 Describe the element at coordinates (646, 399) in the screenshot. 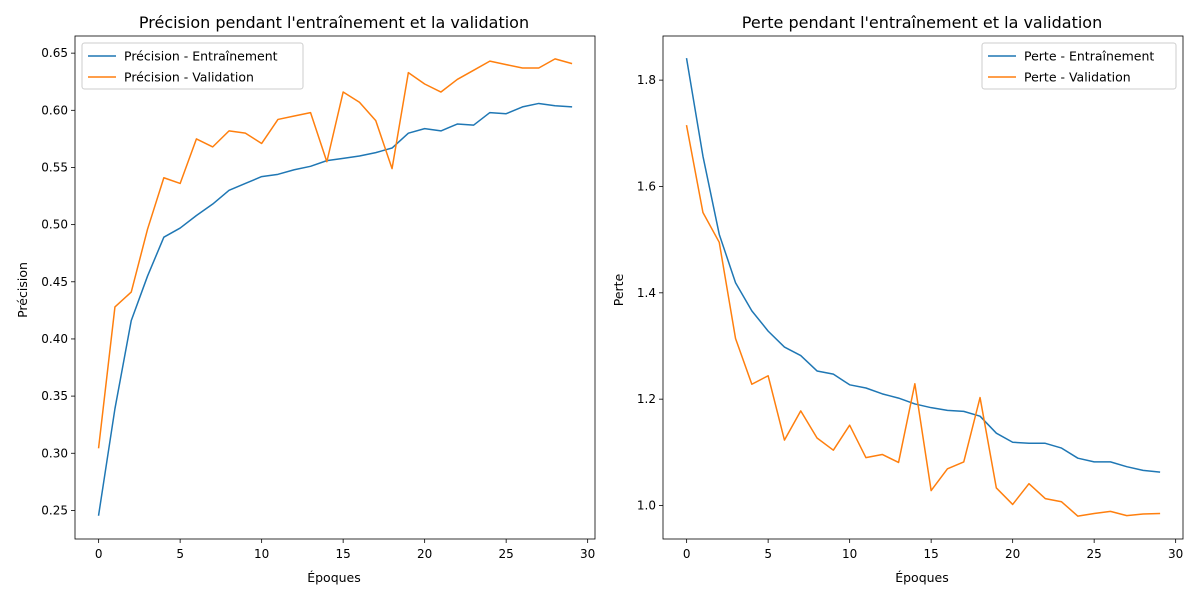

I see `y-tick-label: 1.2` at that location.